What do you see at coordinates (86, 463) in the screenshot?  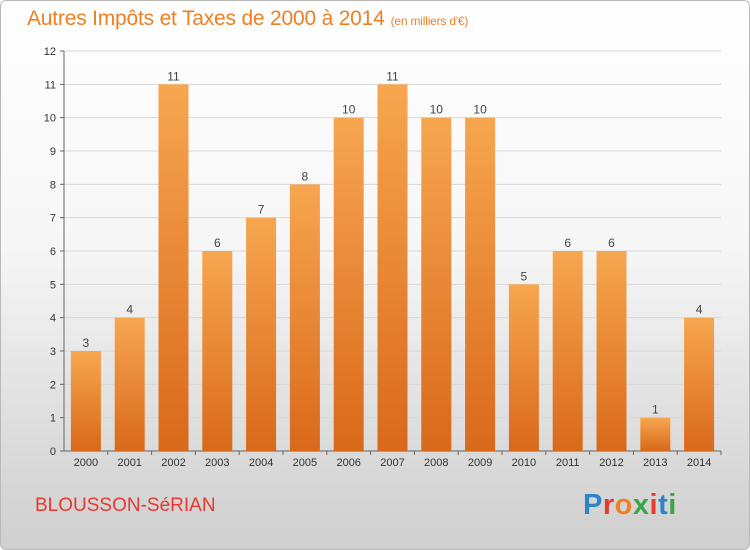 I see `x-tick-label-2000: 2000` at bounding box center [86, 463].